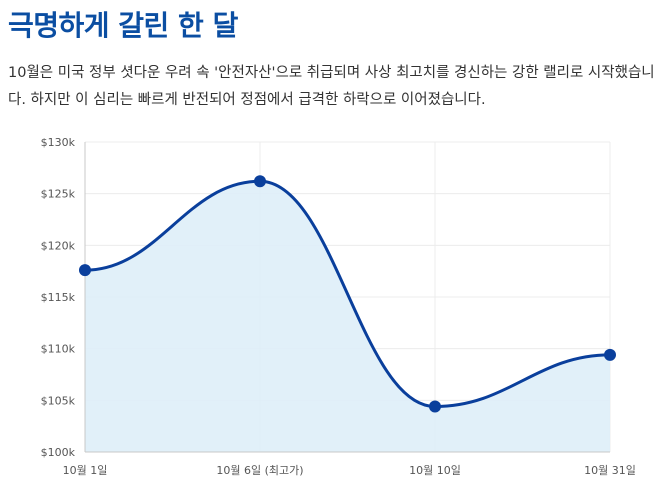  I want to click on y-tick-label: $120k, so click(58, 245).